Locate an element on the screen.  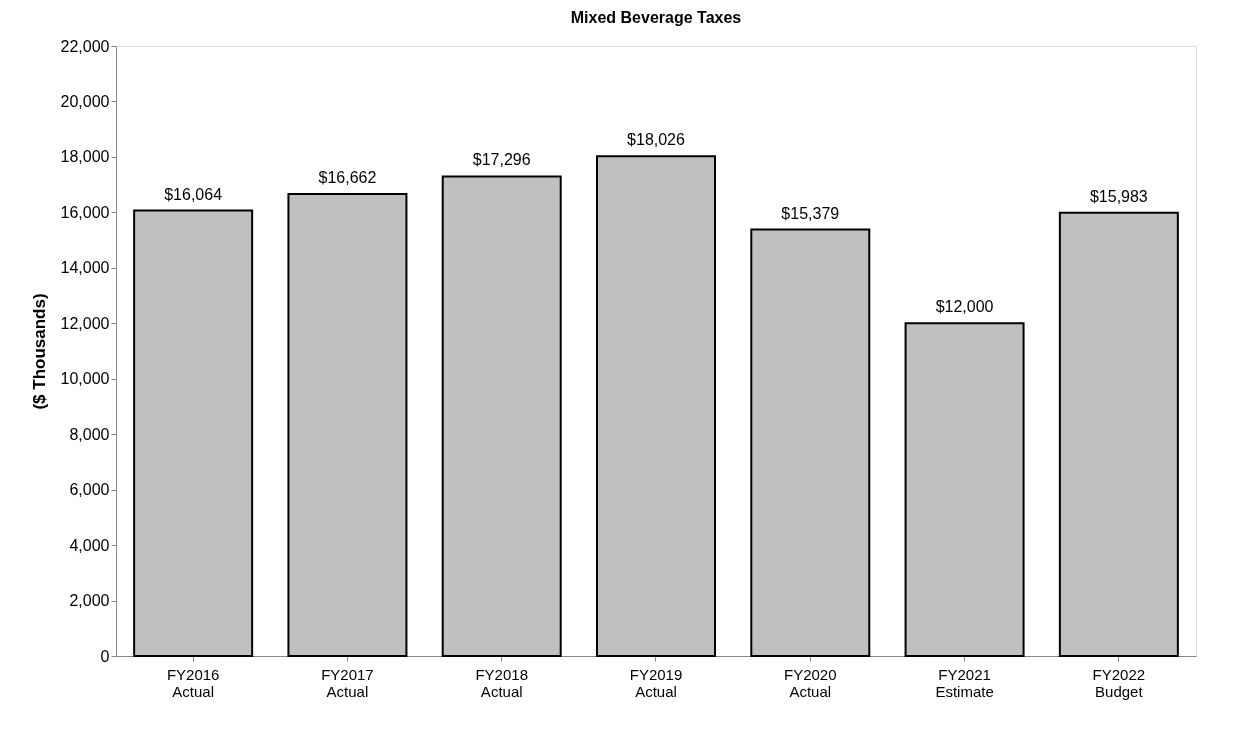
y-tick-label: 0 is located at coordinates (105, 656).